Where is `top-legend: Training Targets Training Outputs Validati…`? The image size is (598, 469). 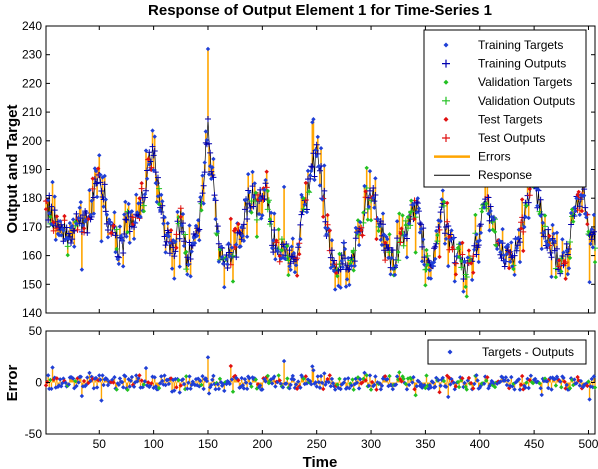
top-legend: Training Targets Training Outputs Validati… is located at coordinates (505, 108).